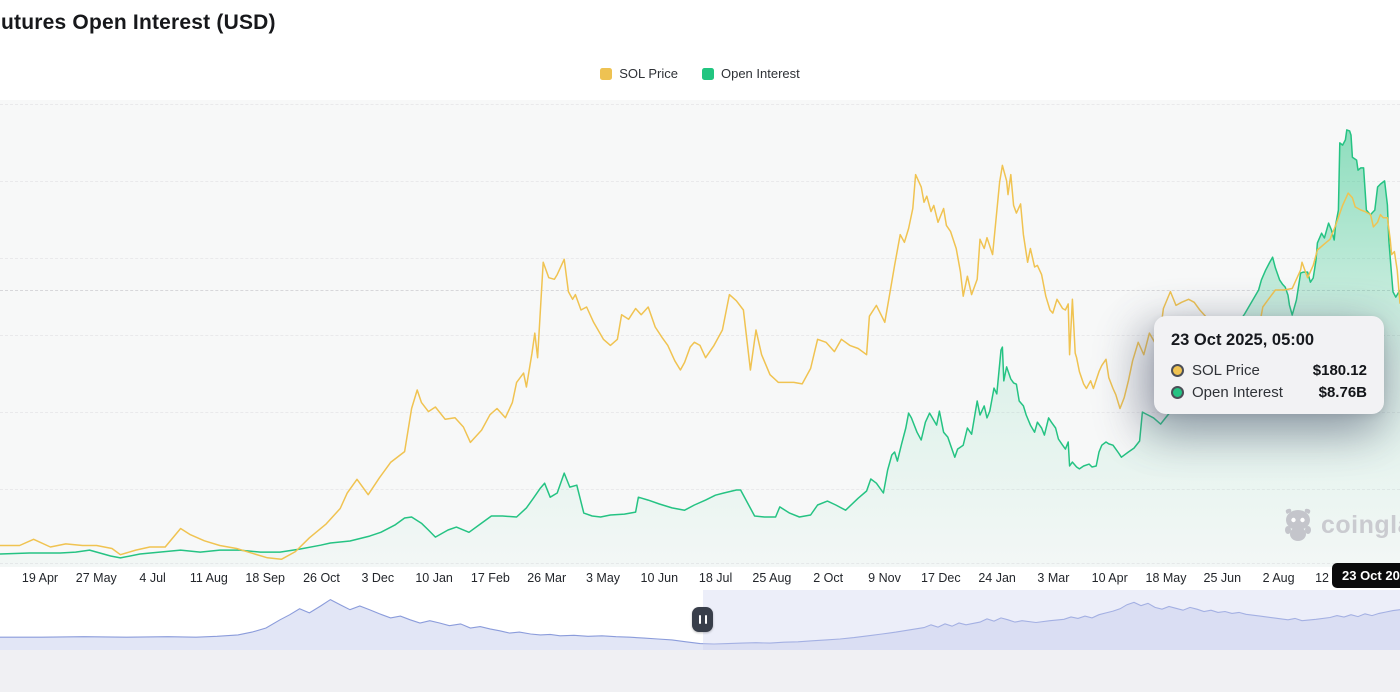 The width and height of the screenshot is (1400, 692). What do you see at coordinates (1269, 370) in the screenshot?
I see `tooltip-row-sol-price: SOL Price $180.12` at bounding box center [1269, 370].